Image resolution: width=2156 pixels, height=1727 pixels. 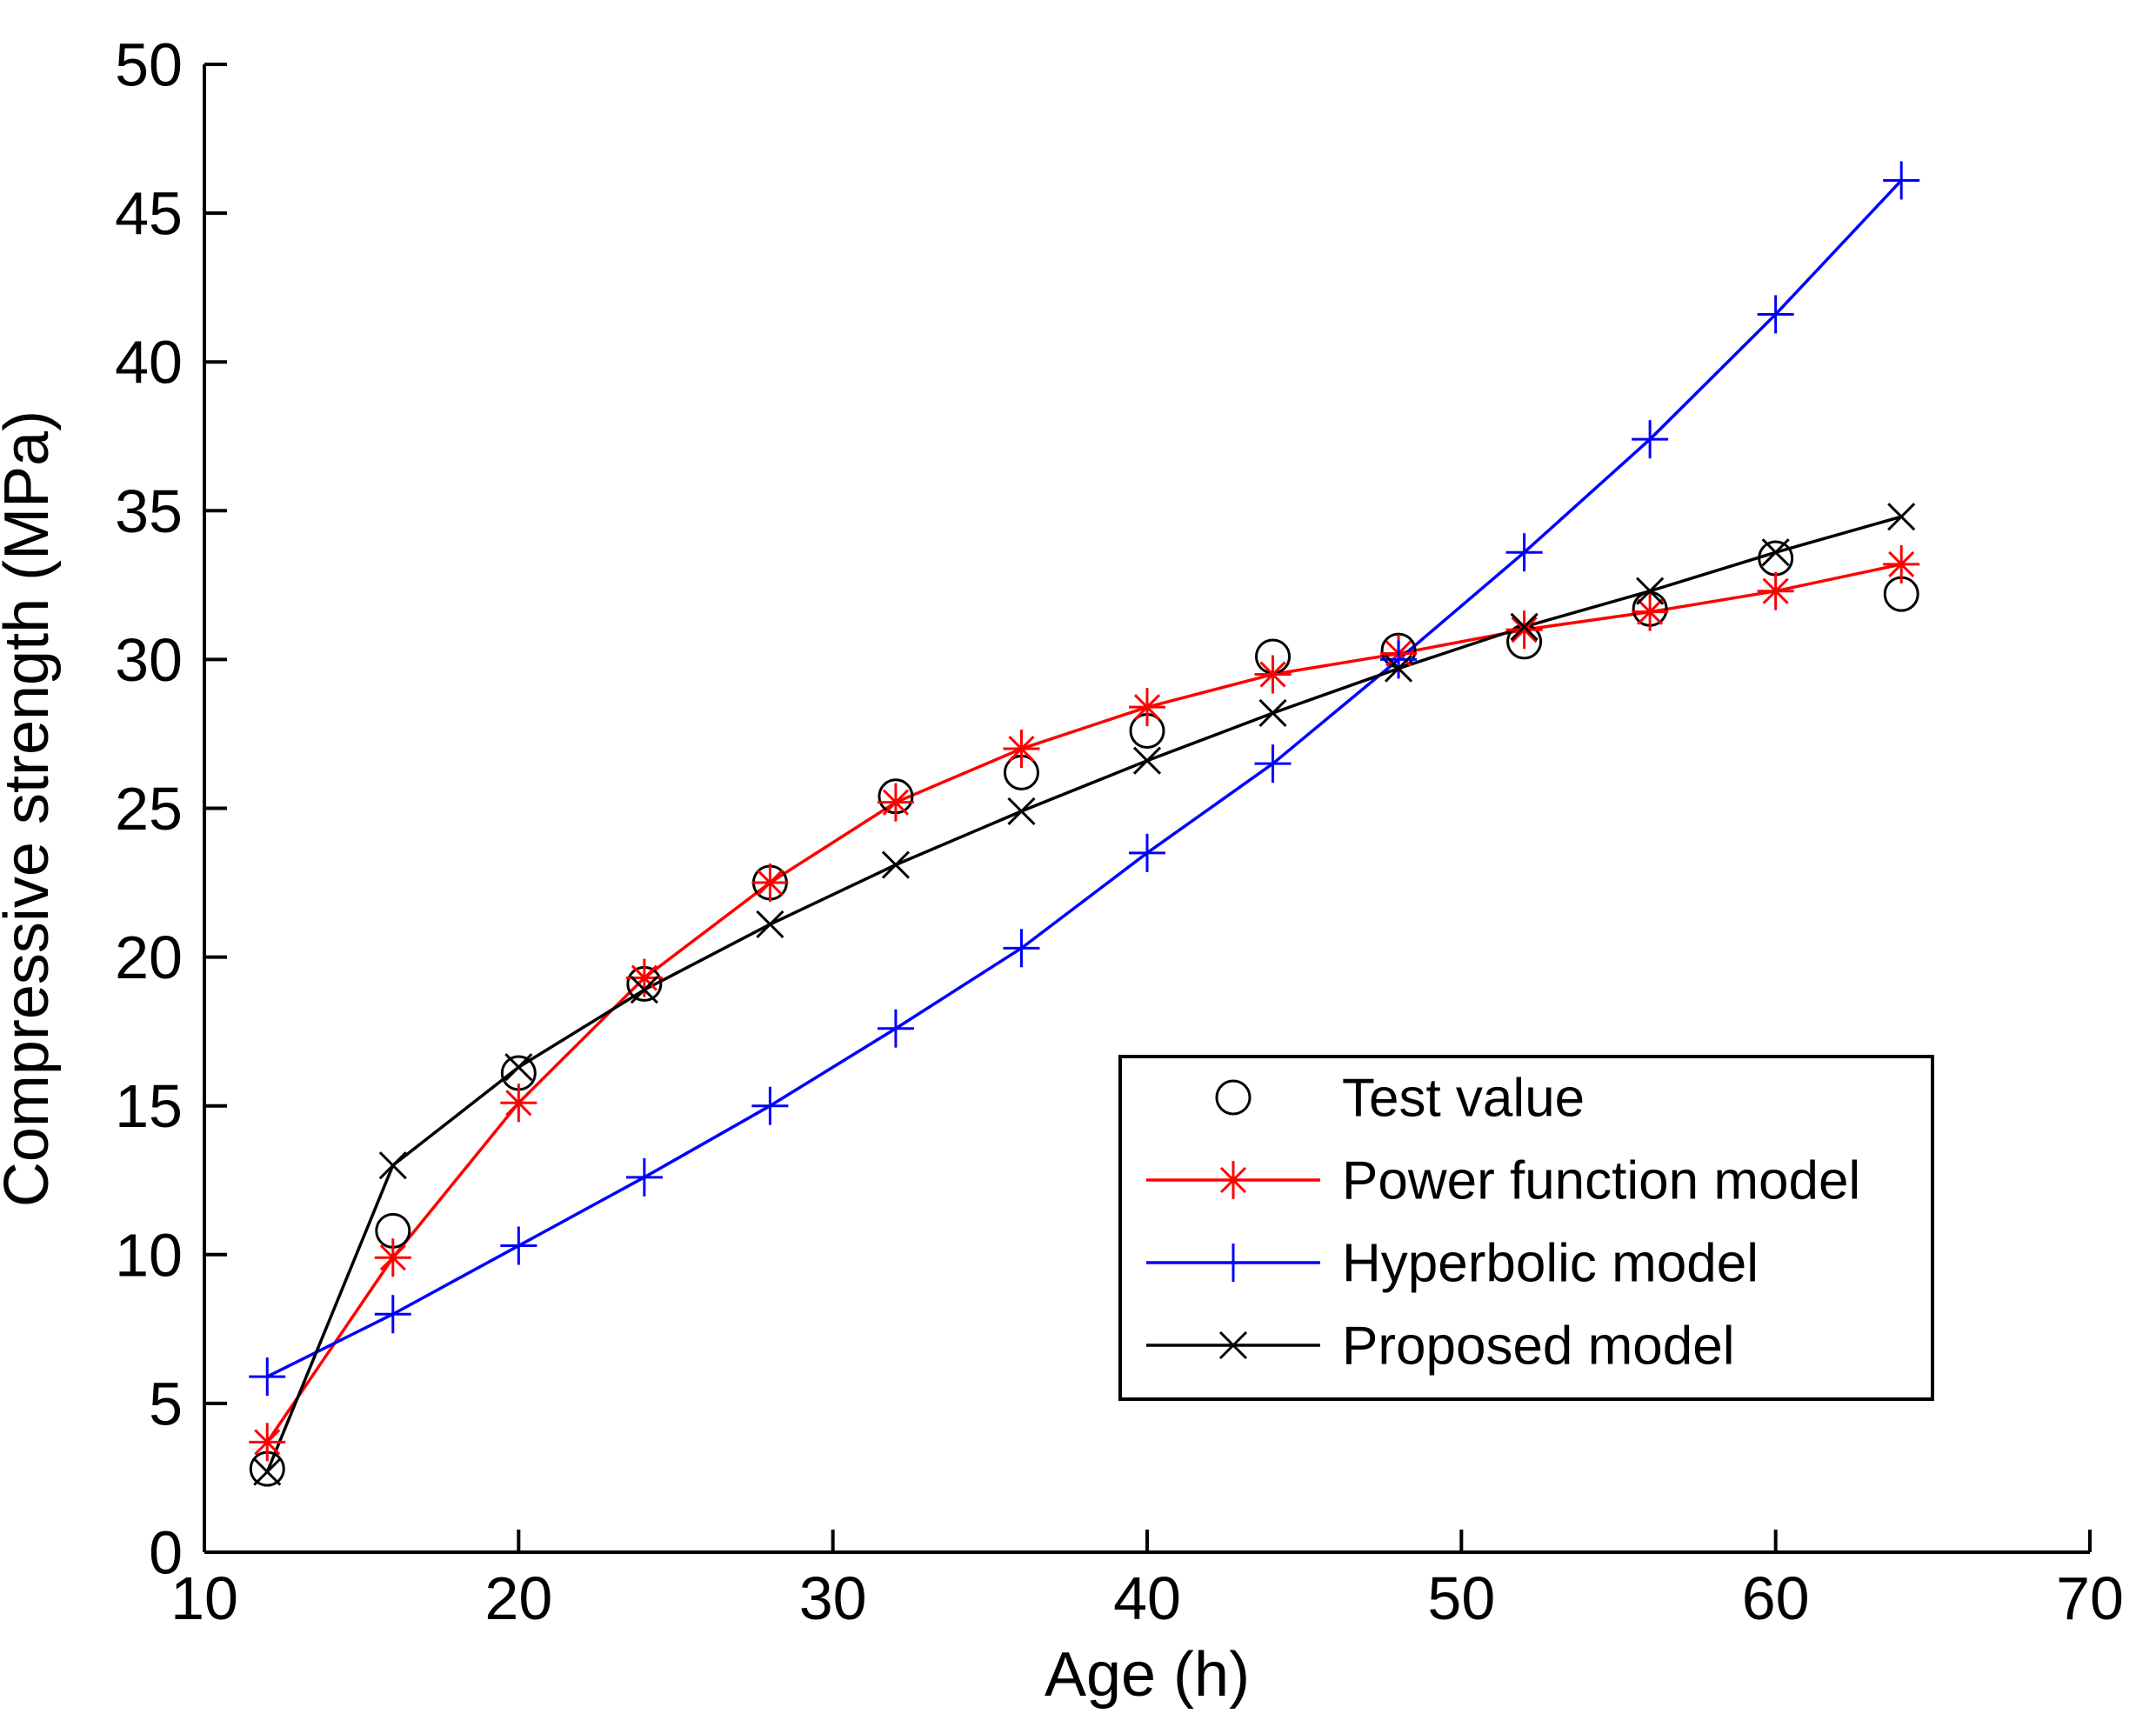 What do you see at coordinates (1233, 1097) in the screenshot?
I see `legend-item-test-value-marker-icon` at bounding box center [1233, 1097].